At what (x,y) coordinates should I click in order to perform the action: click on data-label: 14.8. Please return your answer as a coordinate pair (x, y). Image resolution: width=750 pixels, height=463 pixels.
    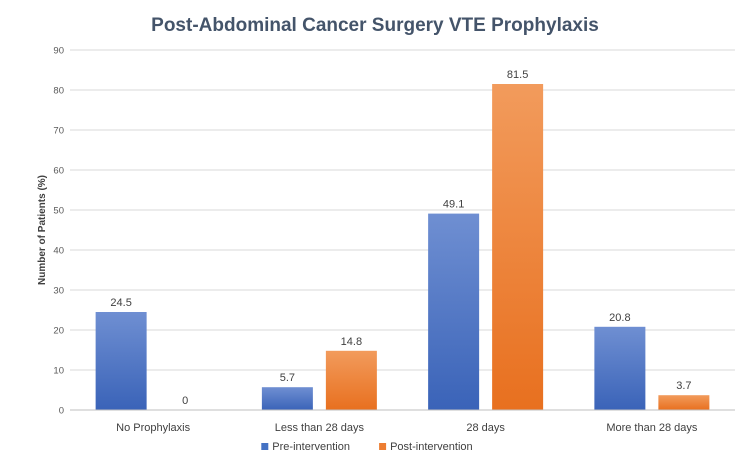
    Looking at the image, I should click on (351, 342).